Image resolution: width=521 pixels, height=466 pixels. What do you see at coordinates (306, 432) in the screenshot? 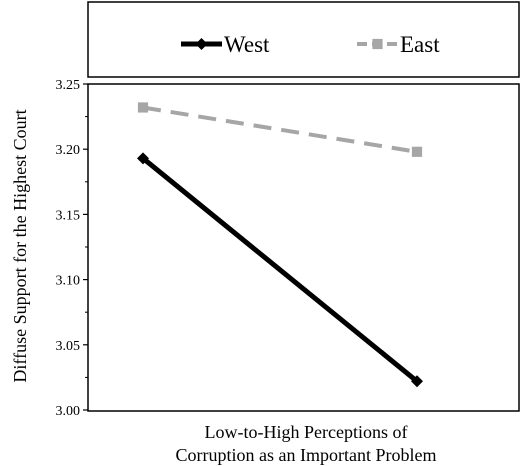
I see `x-axis-title-line-1: Low-to-High Perceptions of` at bounding box center [306, 432].